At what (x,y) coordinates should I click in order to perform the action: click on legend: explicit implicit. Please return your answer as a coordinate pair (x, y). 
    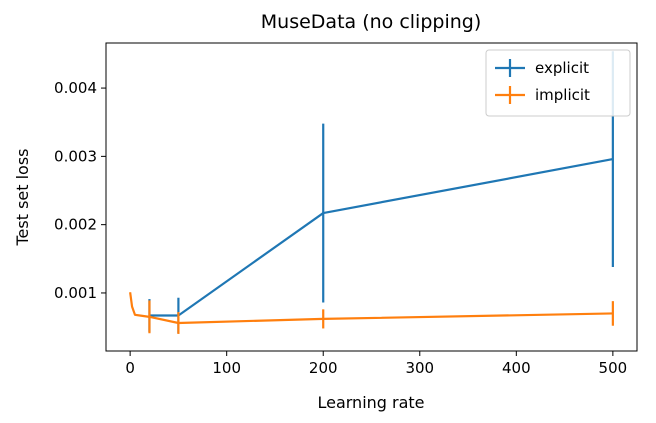
    Looking at the image, I should click on (558, 83).